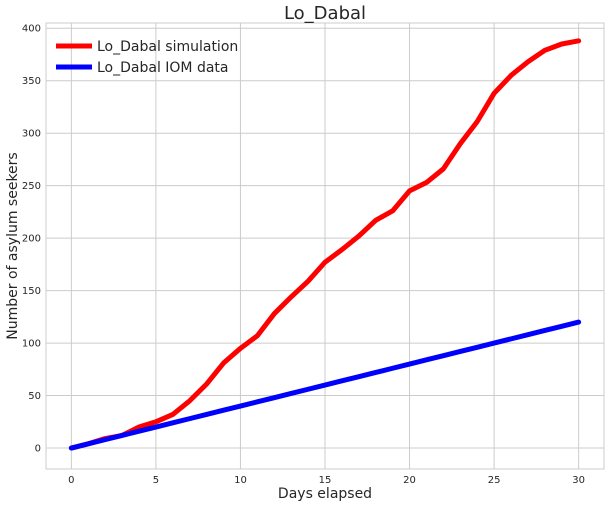 Image resolution: width=610 pixels, height=508 pixels. I want to click on y-tick-label: 0, so click(38, 449).